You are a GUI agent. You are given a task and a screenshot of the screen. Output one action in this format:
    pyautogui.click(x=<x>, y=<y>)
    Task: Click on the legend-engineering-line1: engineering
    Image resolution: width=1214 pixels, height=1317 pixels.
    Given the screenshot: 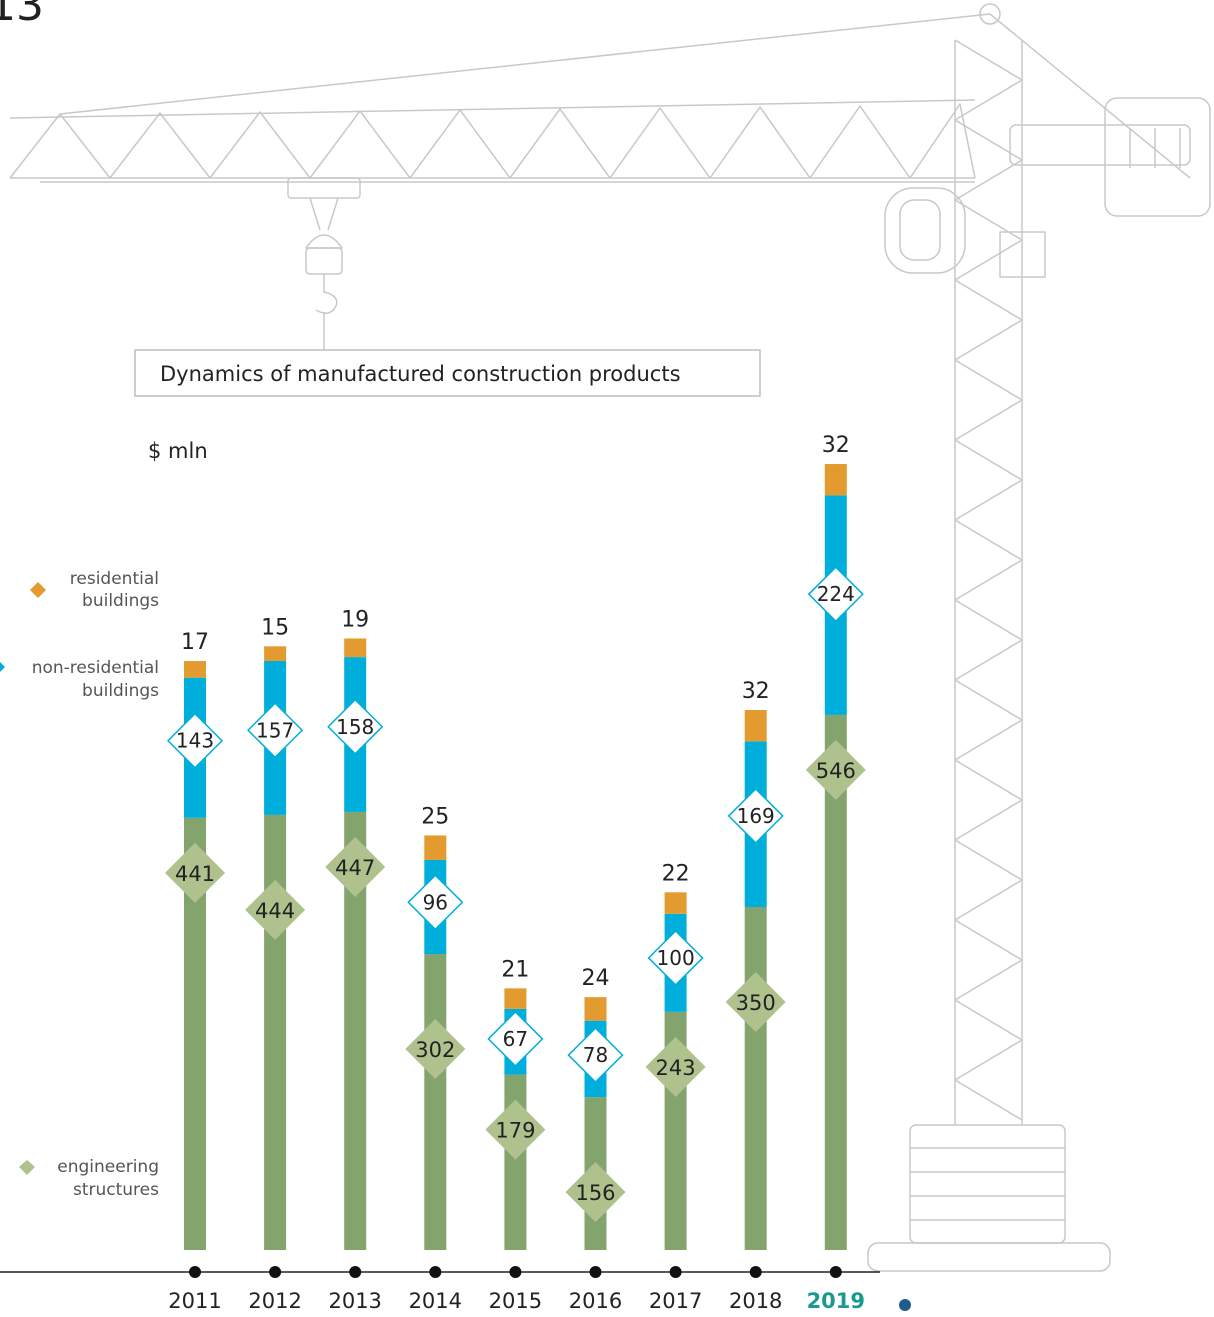 What is the action you would take?
    pyautogui.click(x=108, y=1167)
    